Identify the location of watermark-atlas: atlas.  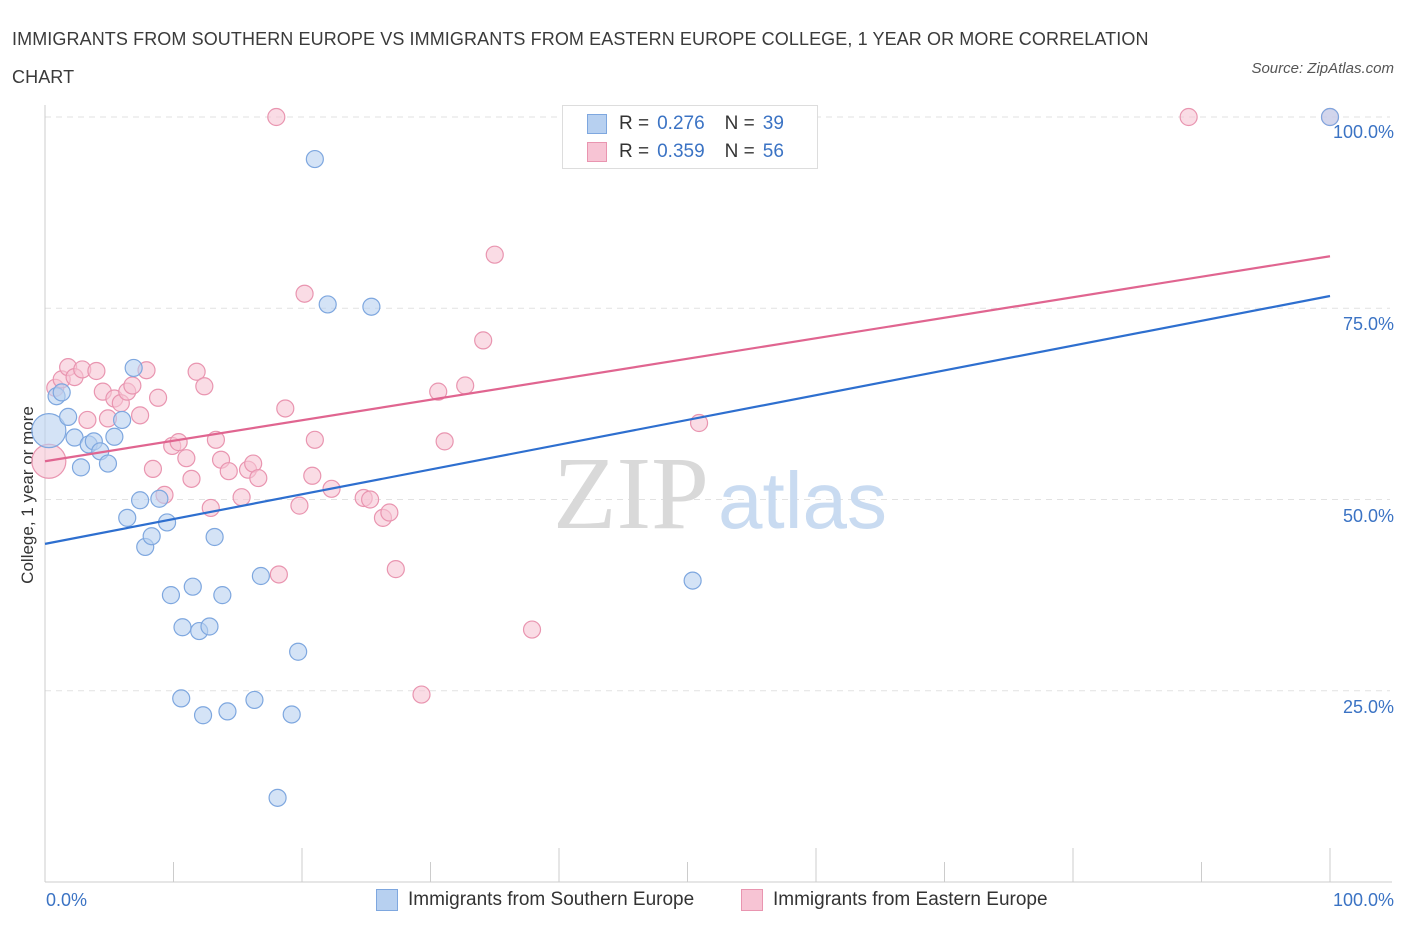
(802, 500).